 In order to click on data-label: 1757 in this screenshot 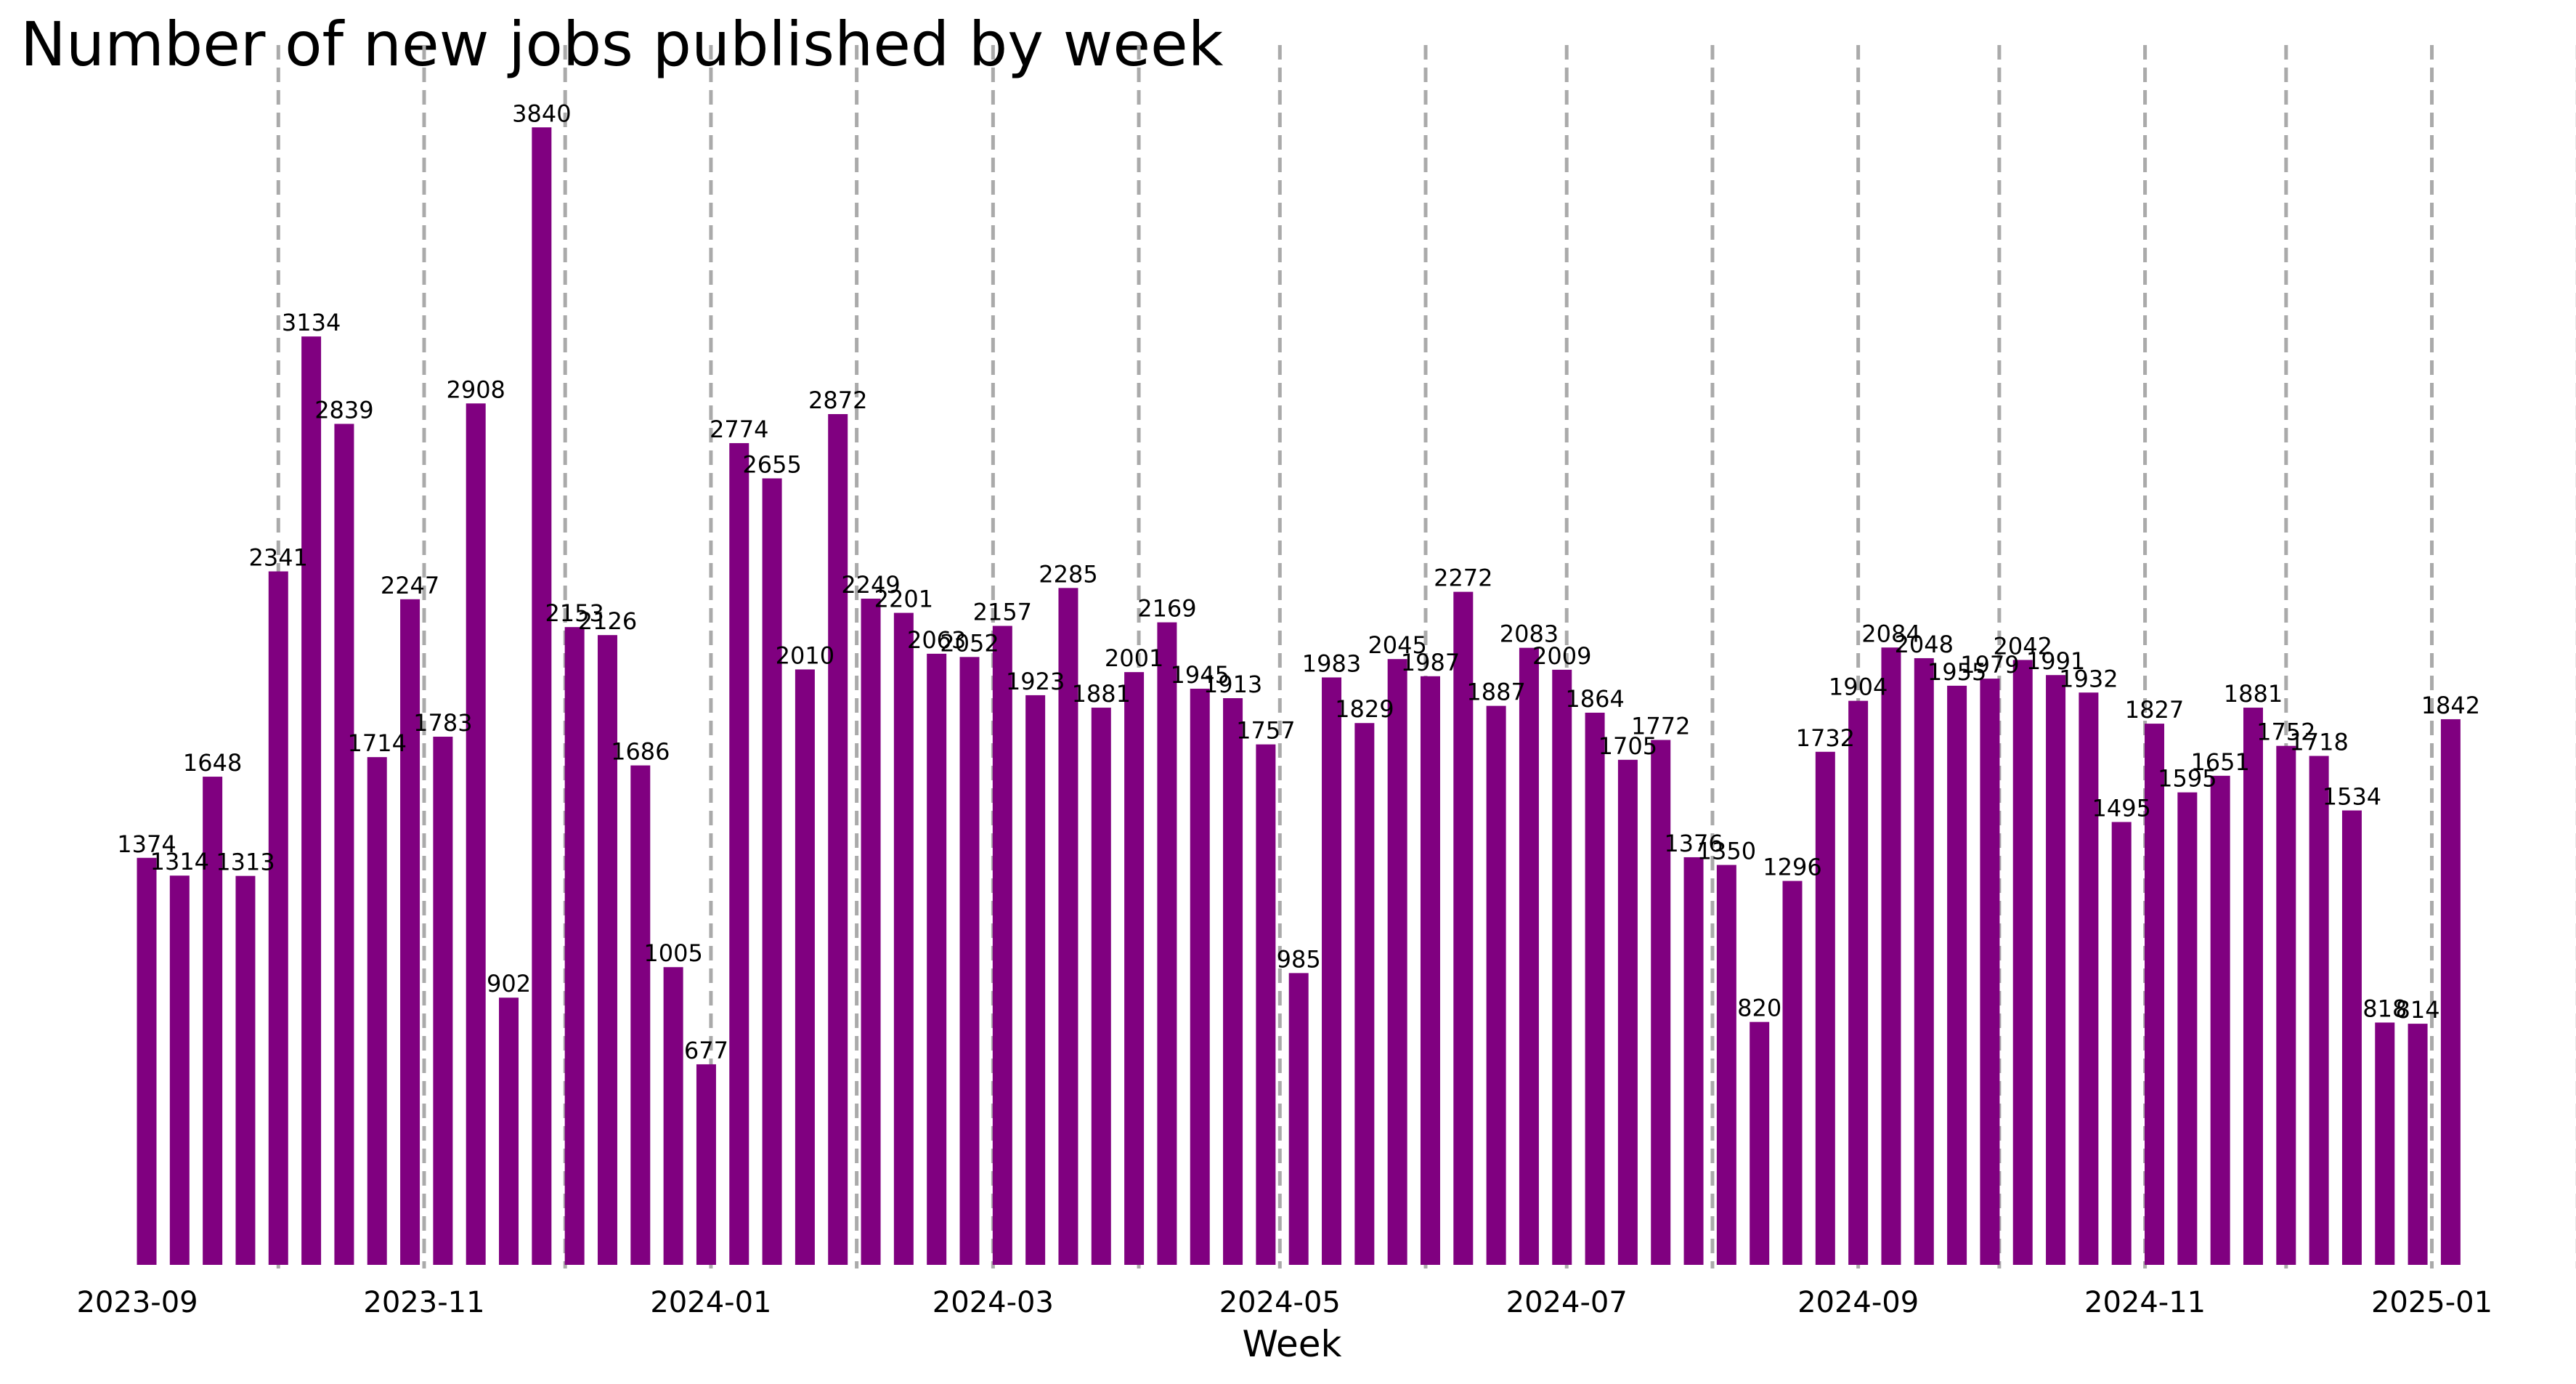, I will do `click(1265, 731)`.